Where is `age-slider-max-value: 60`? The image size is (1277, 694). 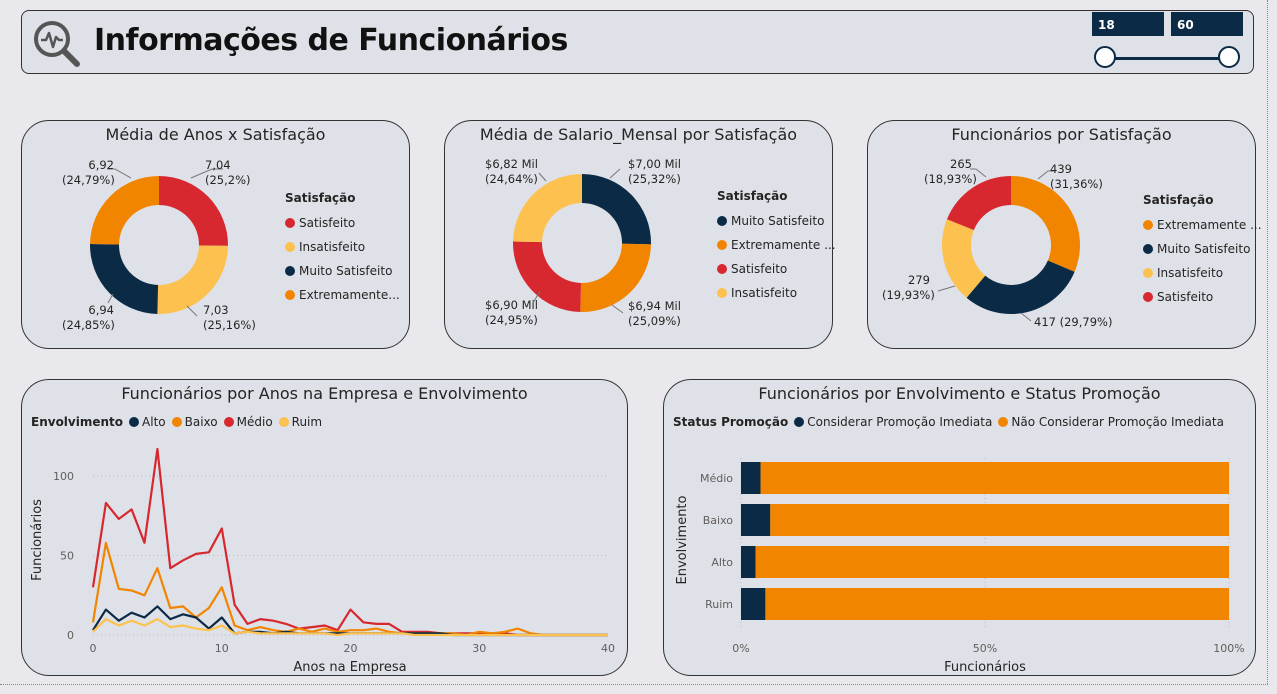 age-slider-max-value: 60 is located at coordinates (1207, 24).